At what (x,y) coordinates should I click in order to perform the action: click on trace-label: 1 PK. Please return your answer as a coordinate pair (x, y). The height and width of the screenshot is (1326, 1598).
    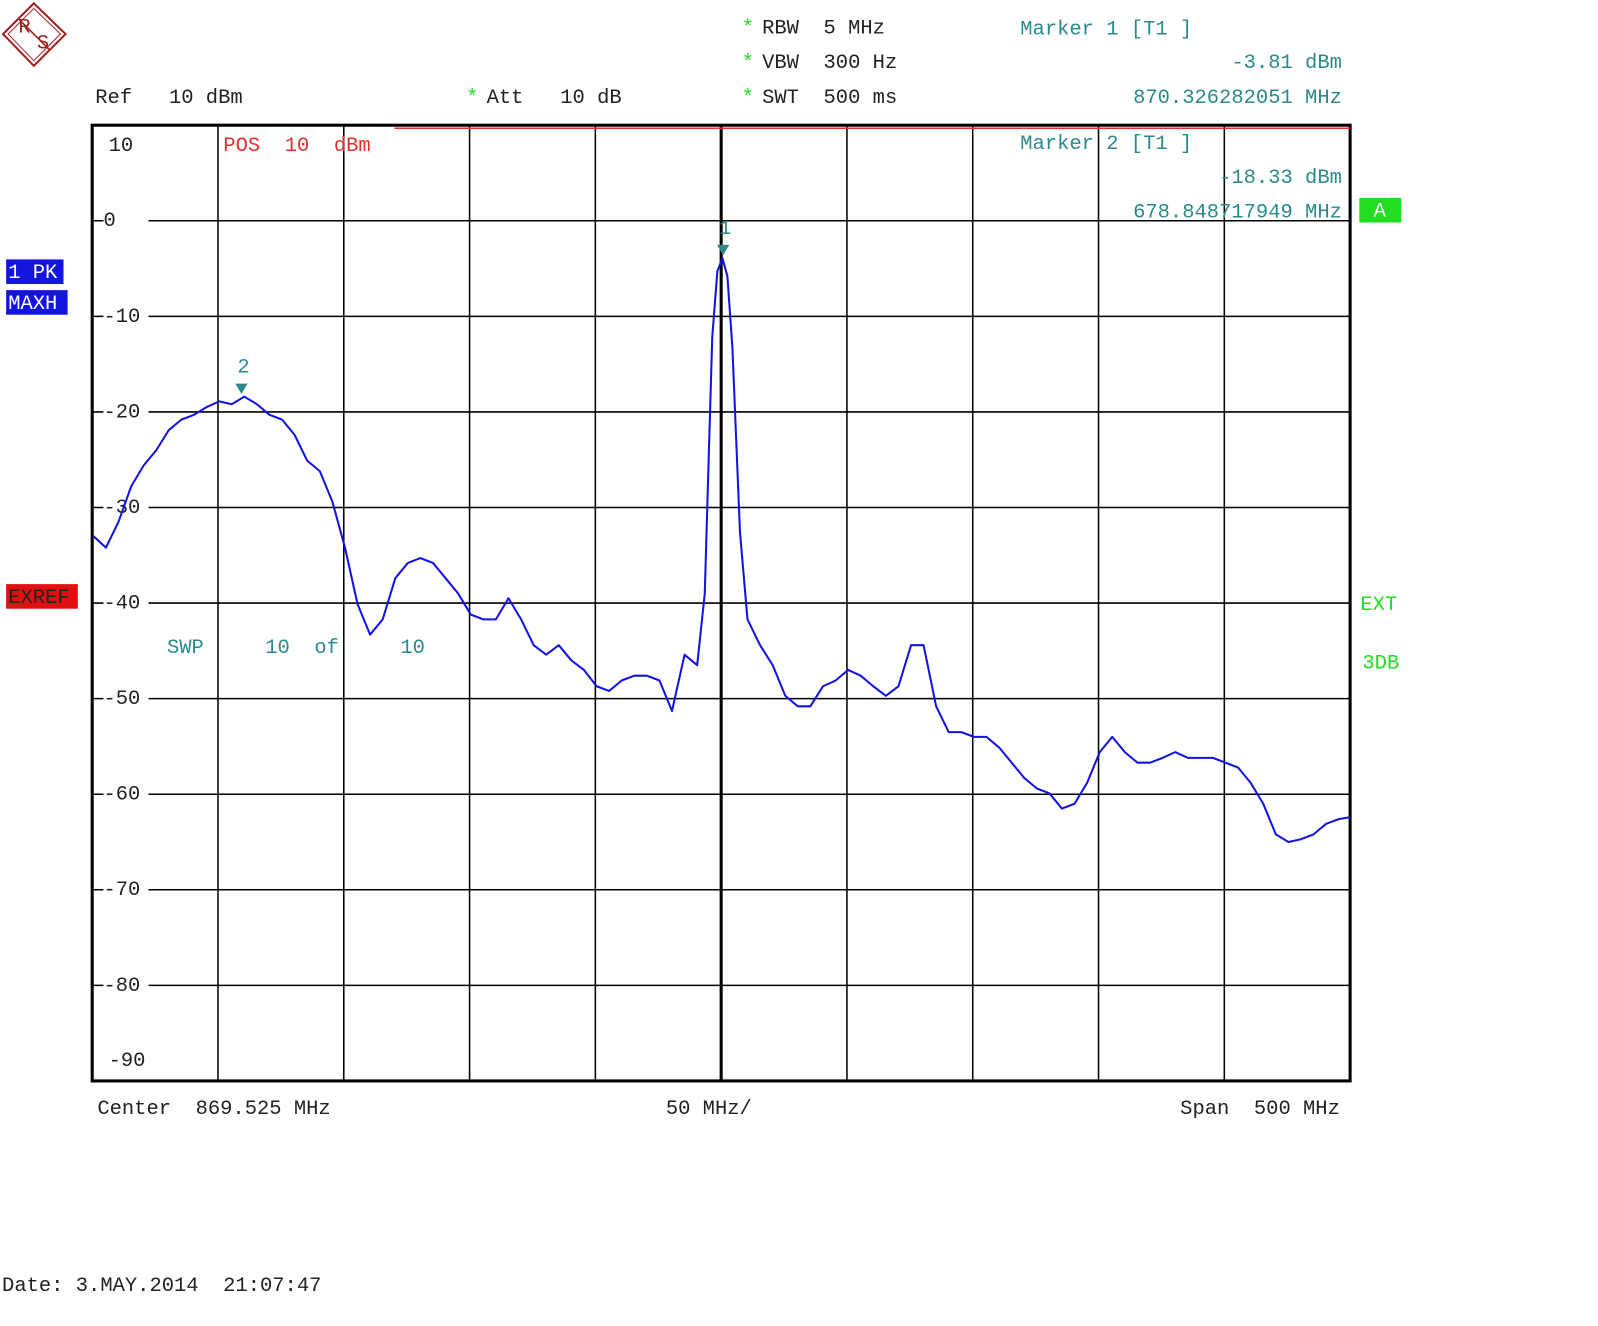
    Looking at the image, I should click on (33, 273).